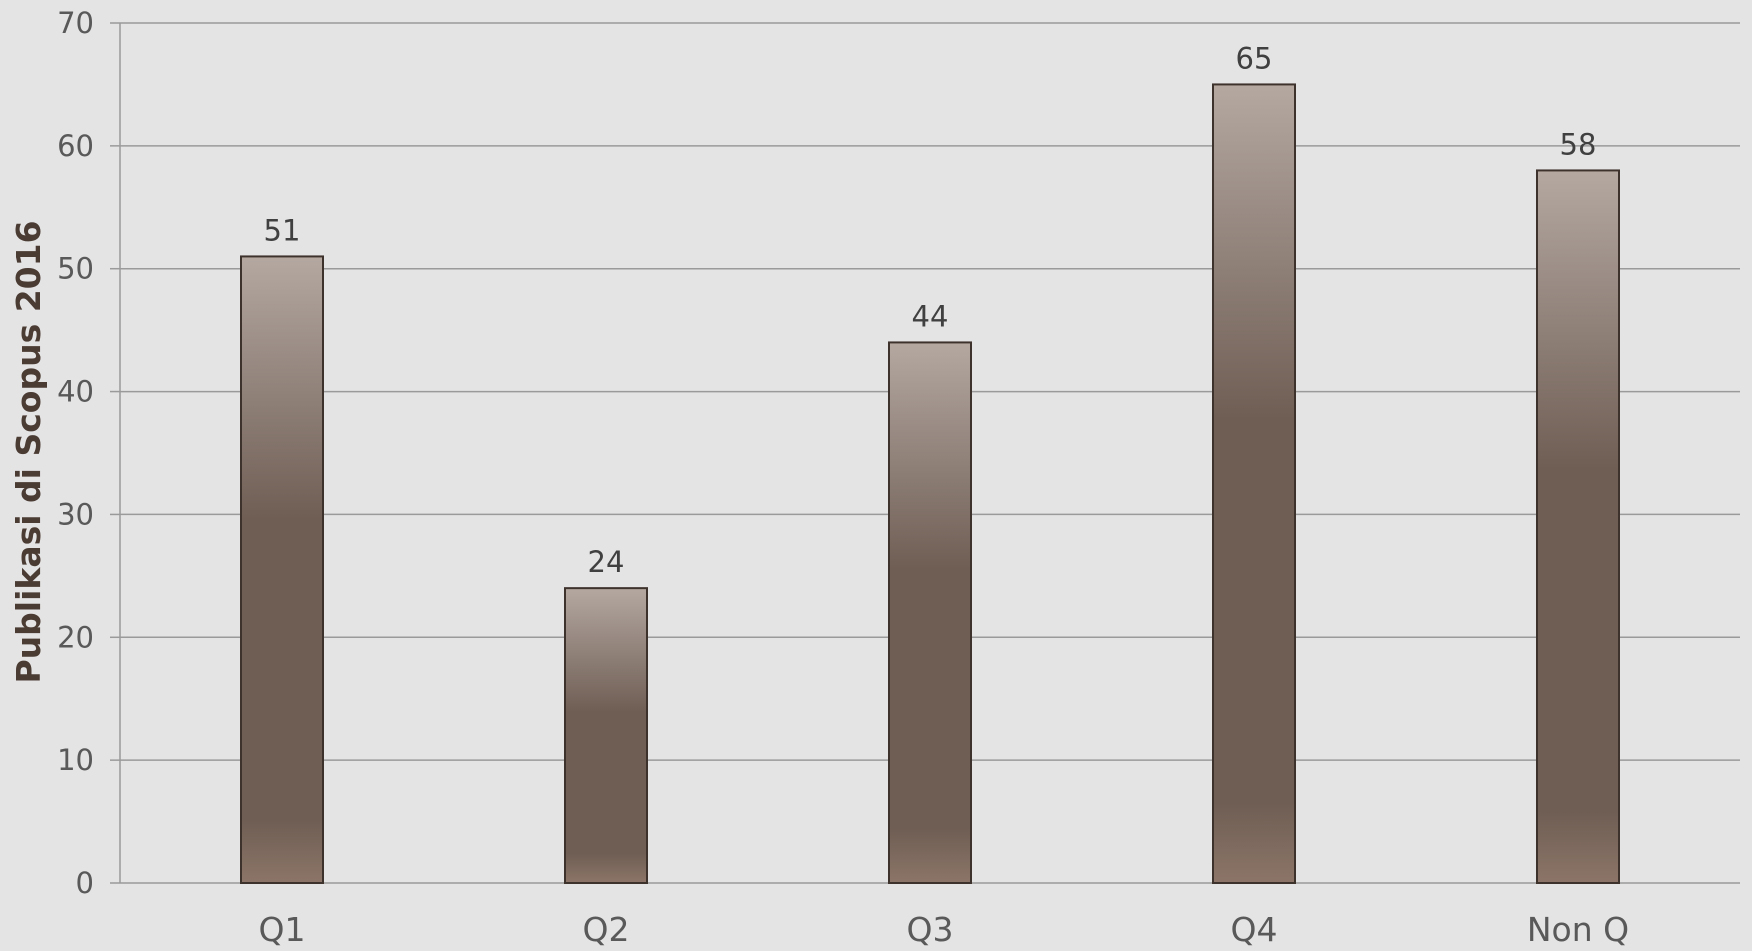 The width and height of the screenshot is (1752, 951). Describe the element at coordinates (75, 146) in the screenshot. I see `y-tick-label: 60` at that location.